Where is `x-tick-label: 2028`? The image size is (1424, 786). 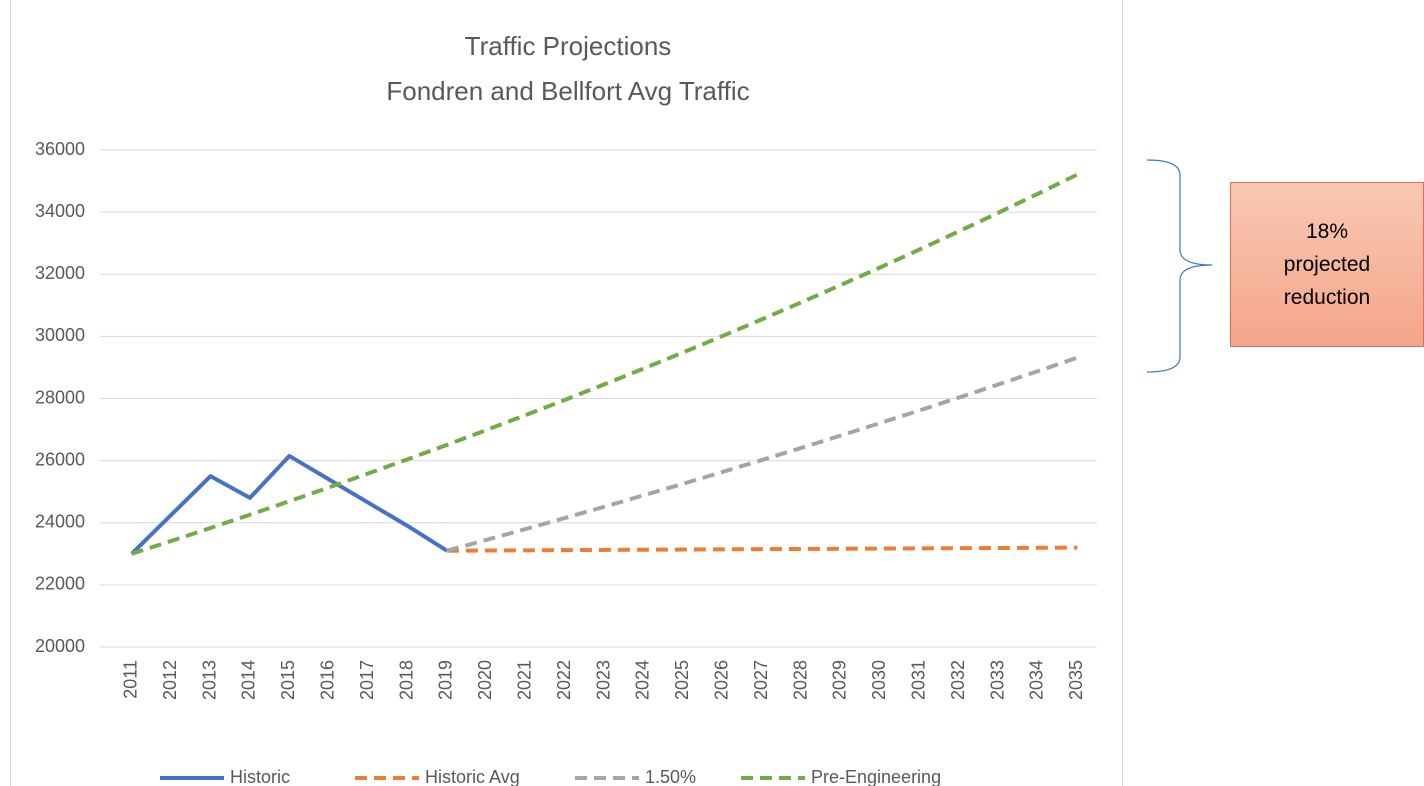 x-tick-label: 2028 is located at coordinates (800, 680).